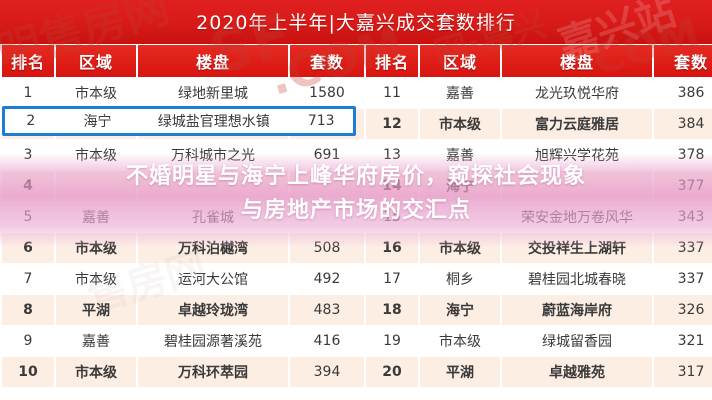 The height and width of the screenshot is (400, 712). I want to click on row-zone-right: 平湖, so click(460, 372).